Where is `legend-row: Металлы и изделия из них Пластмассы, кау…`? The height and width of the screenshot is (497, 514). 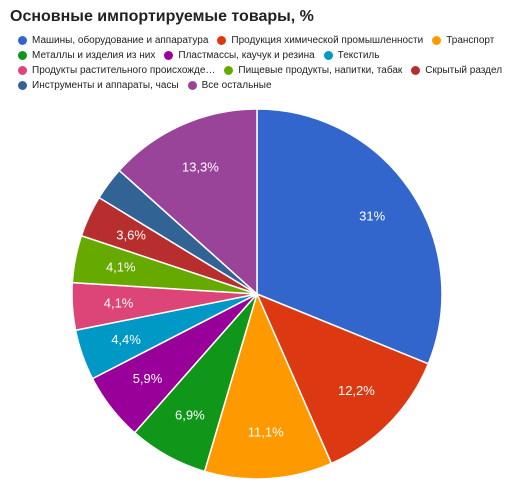
legend-row: Металлы и изделия из них Пластмассы, кау… is located at coordinates (264, 55).